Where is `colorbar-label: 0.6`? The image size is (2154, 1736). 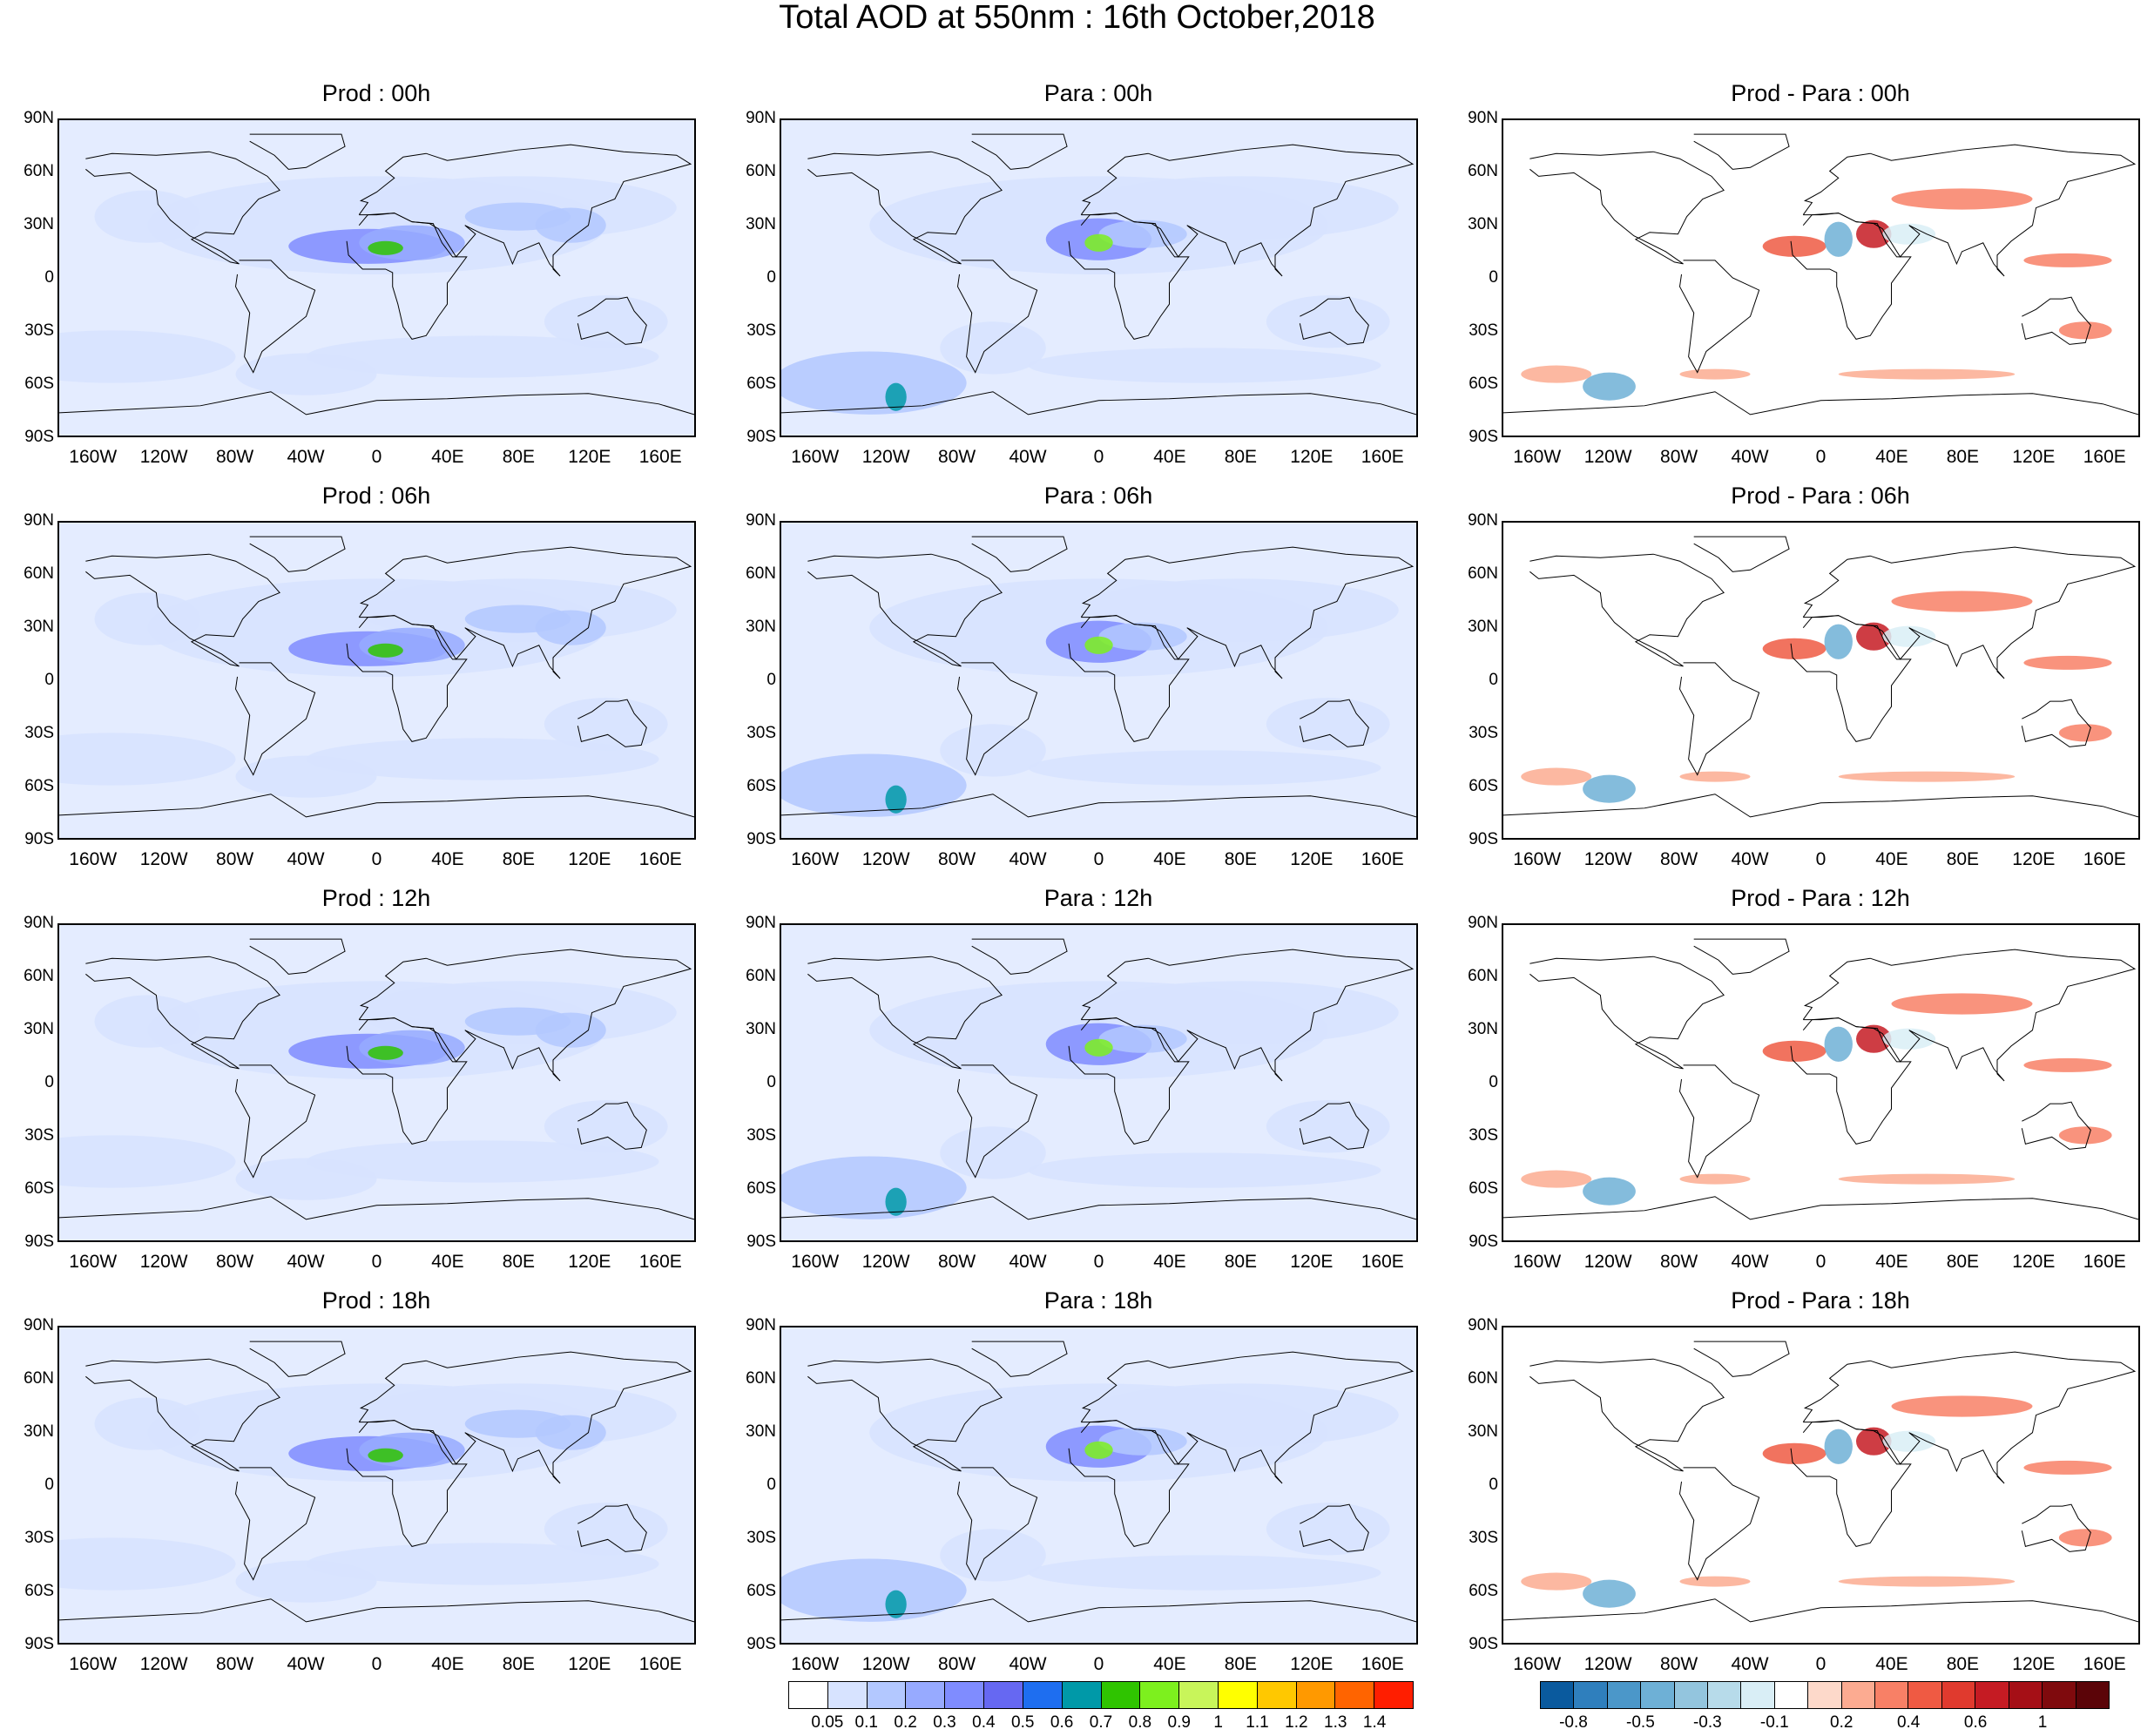
colorbar-label: 0.6 is located at coordinates (1062, 1722).